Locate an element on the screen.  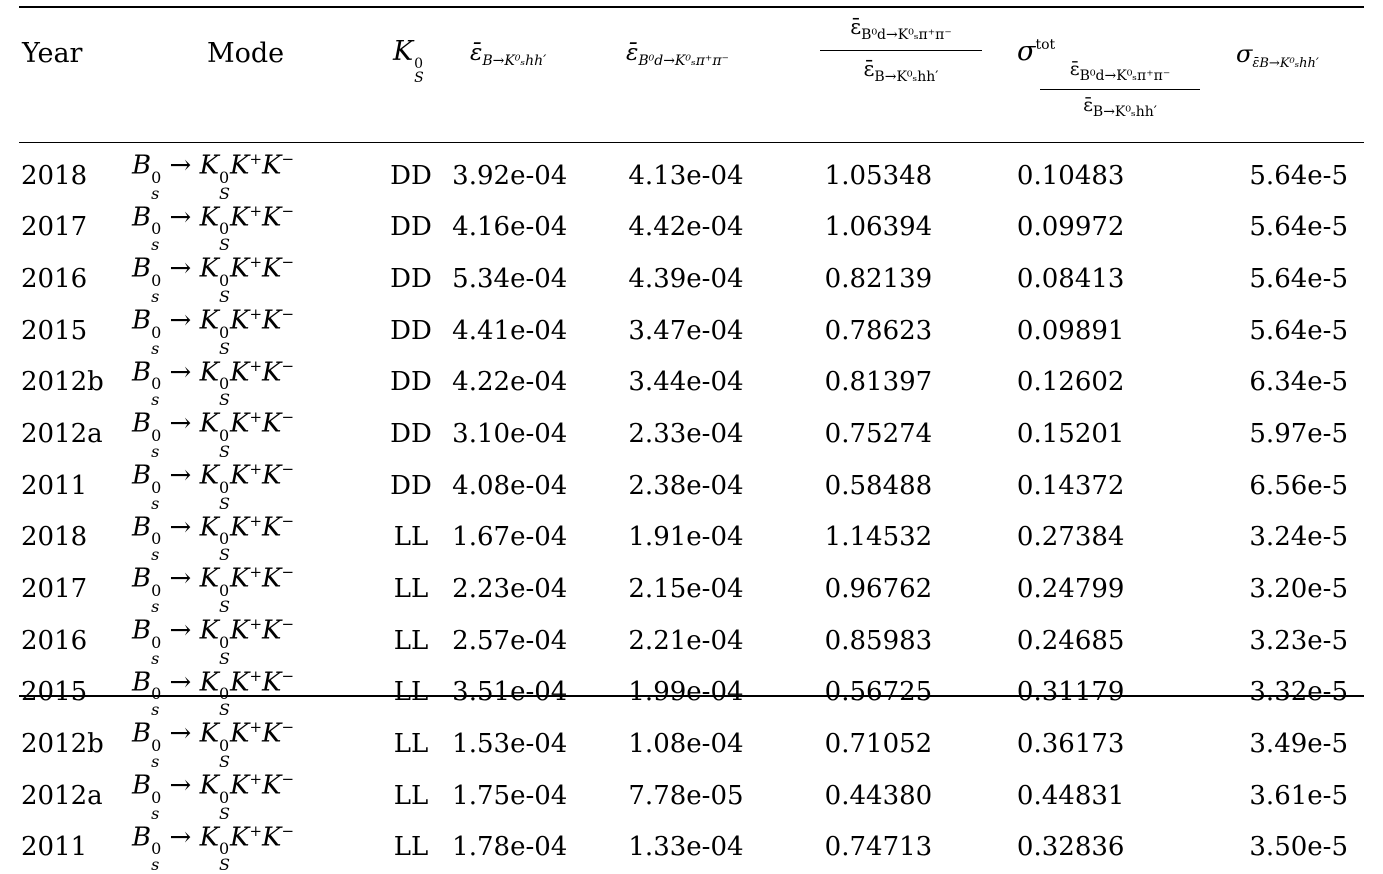
cell-eff-bd-kpipi: 4.42e-04 is located at coordinates (686, 227).